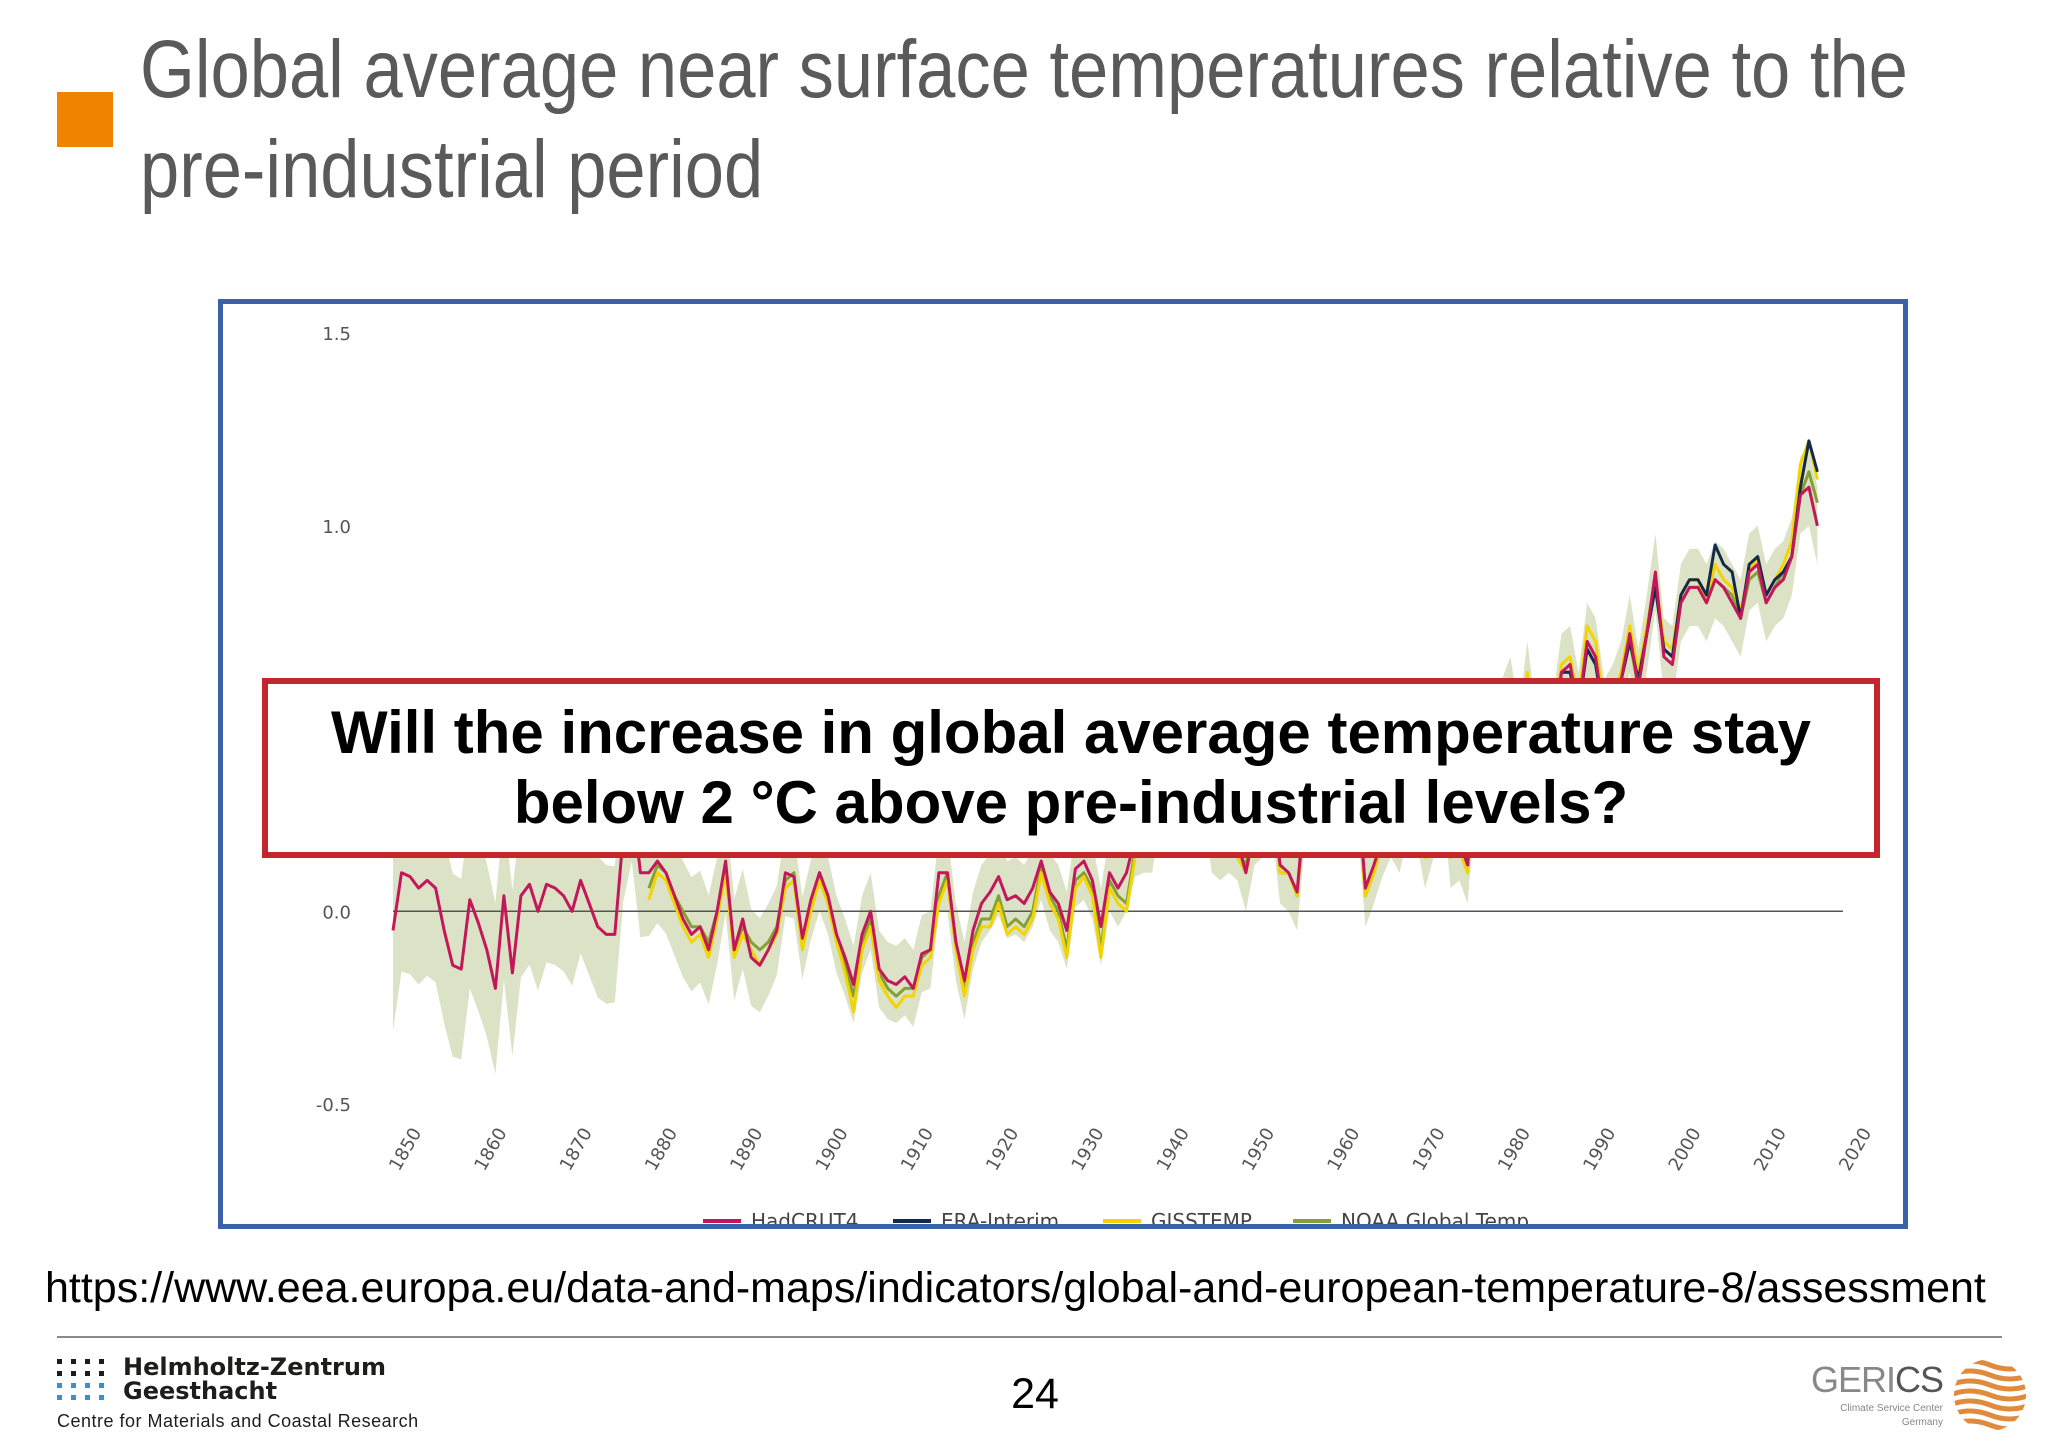 This screenshot has height=1449, width=2048. What do you see at coordinates (1029, 1337) in the screenshot?
I see `footer-divider` at bounding box center [1029, 1337].